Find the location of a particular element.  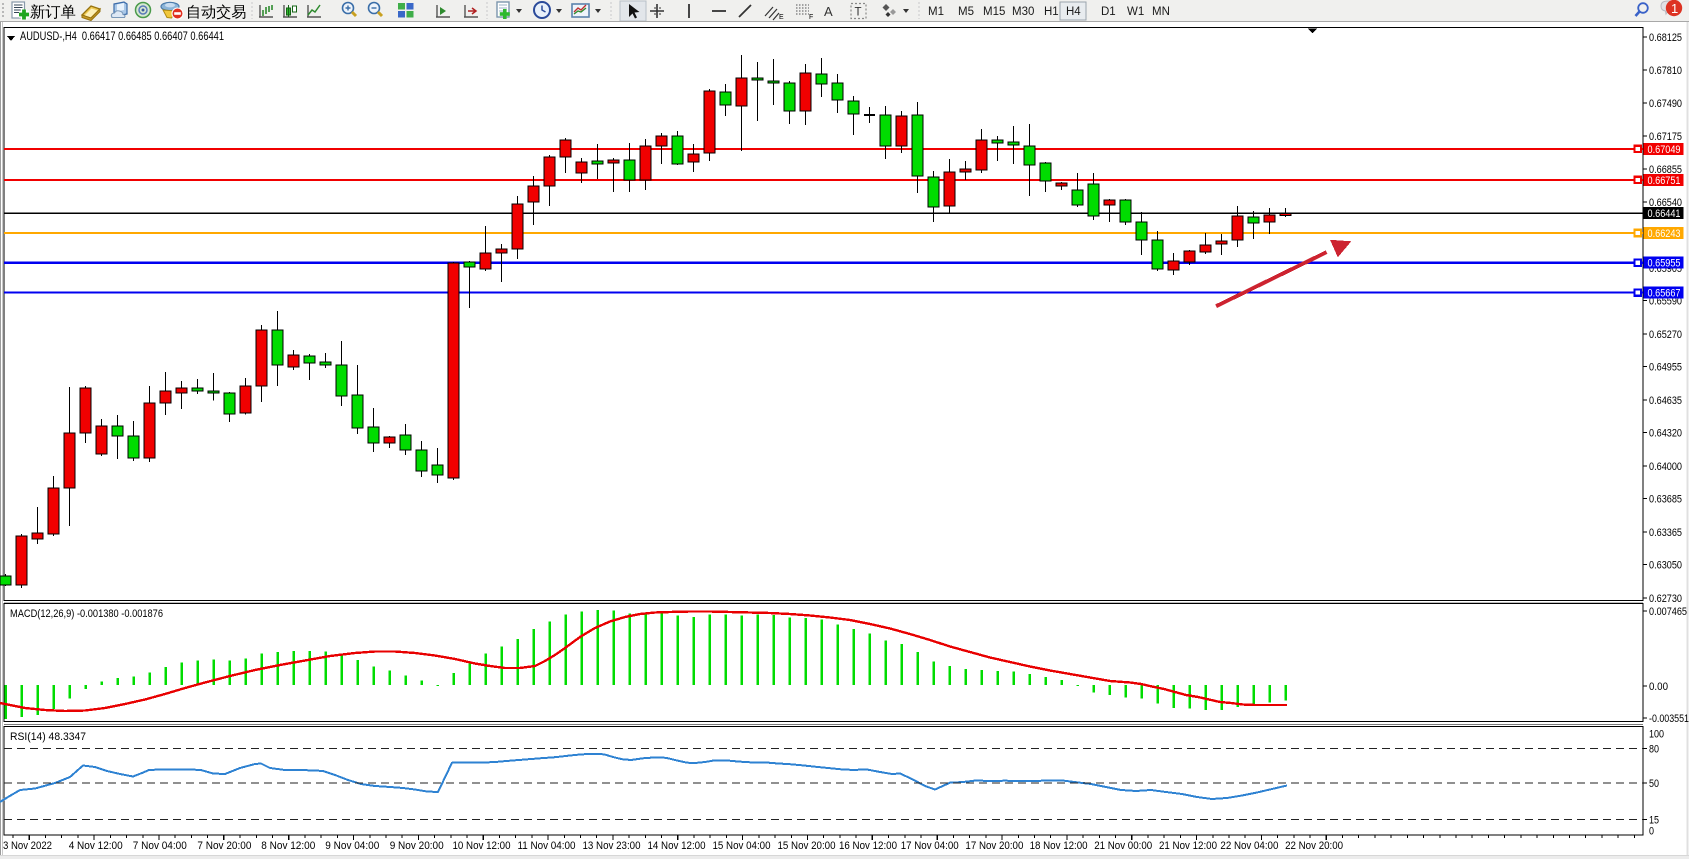

svg-text: 0.65667 is located at coordinates (1664, 294).